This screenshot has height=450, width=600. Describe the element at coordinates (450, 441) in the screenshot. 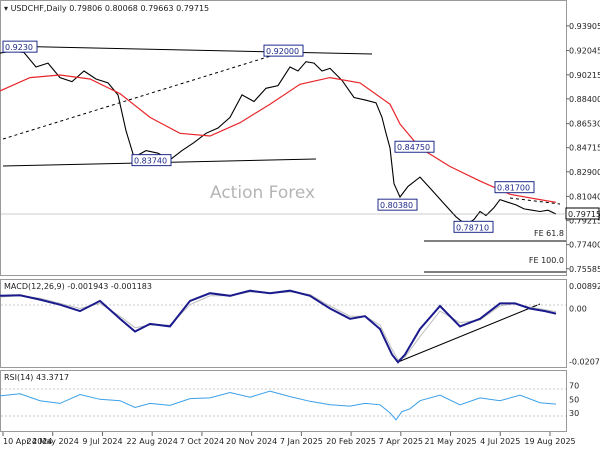

I see `x-tick-label: 21 May 2025` at that location.